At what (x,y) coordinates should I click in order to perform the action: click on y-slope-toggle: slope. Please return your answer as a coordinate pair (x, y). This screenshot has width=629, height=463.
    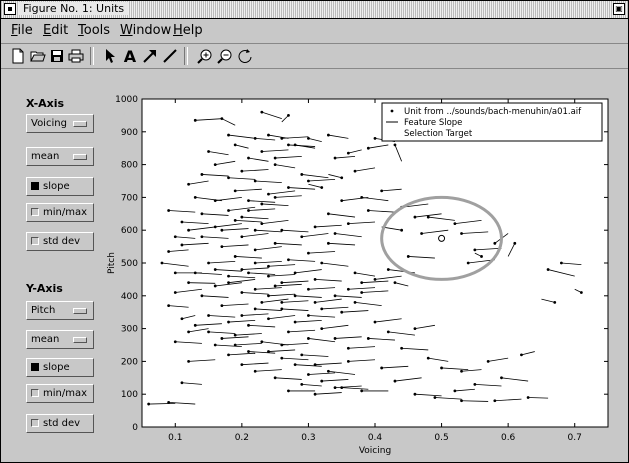
    Looking at the image, I should click on (60, 367).